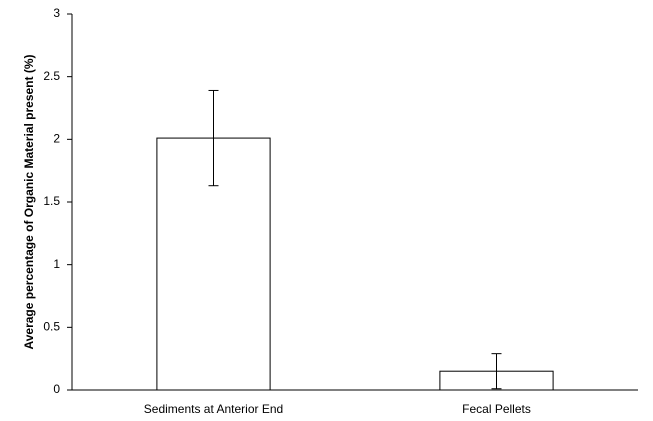 This screenshot has width=653, height=421. I want to click on y-tick-label: 2.5, so click(51, 76).